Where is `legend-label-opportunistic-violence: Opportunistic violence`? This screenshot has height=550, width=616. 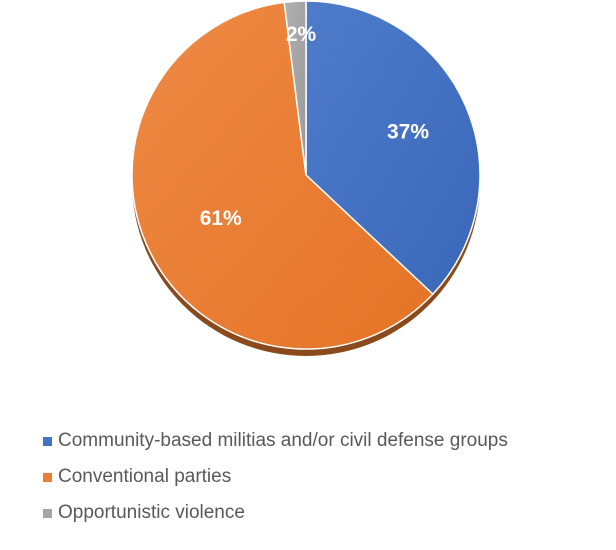
legend-label-opportunistic-violence: Opportunistic violence is located at coordinates (151, 512).